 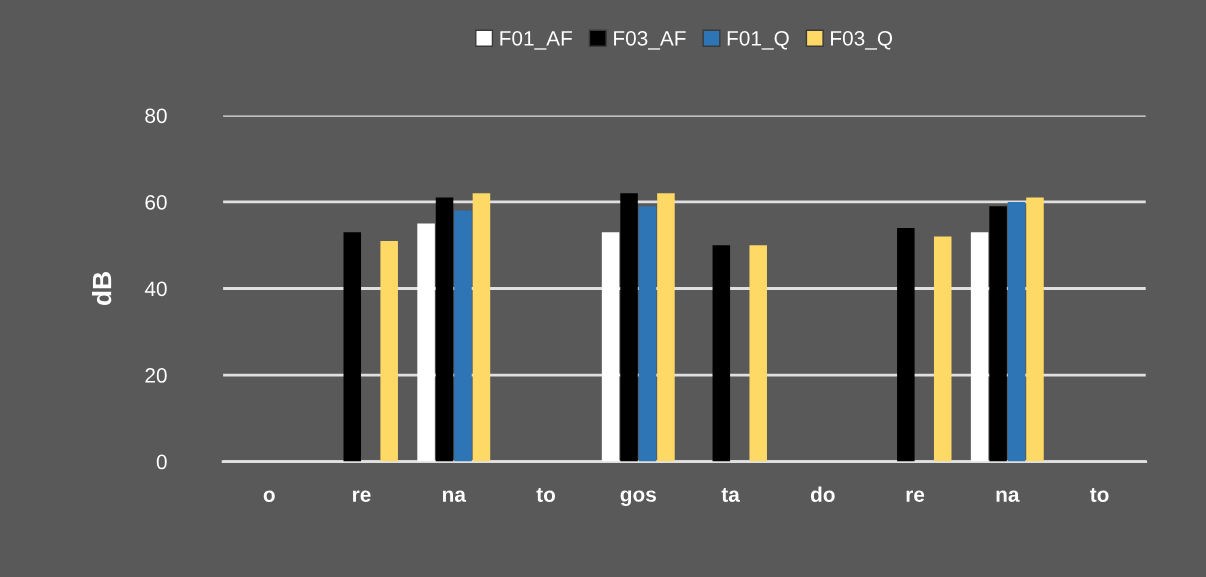 I want to click on legend-label: F01_AF, so click(x=536, y=40).